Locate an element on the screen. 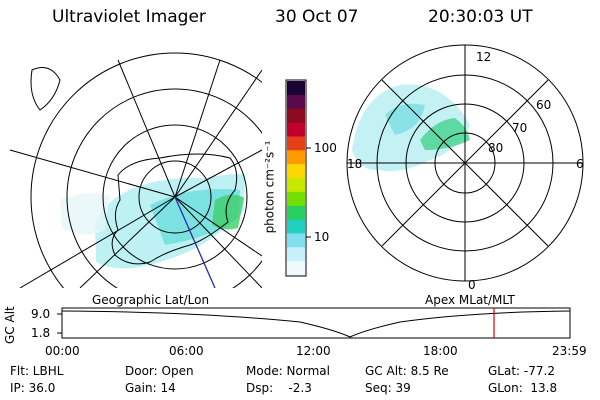 The width and height of the screenshot is (600, 400). right-map-caption: Apex MLat/MLT is located at coordinates (470, 300).